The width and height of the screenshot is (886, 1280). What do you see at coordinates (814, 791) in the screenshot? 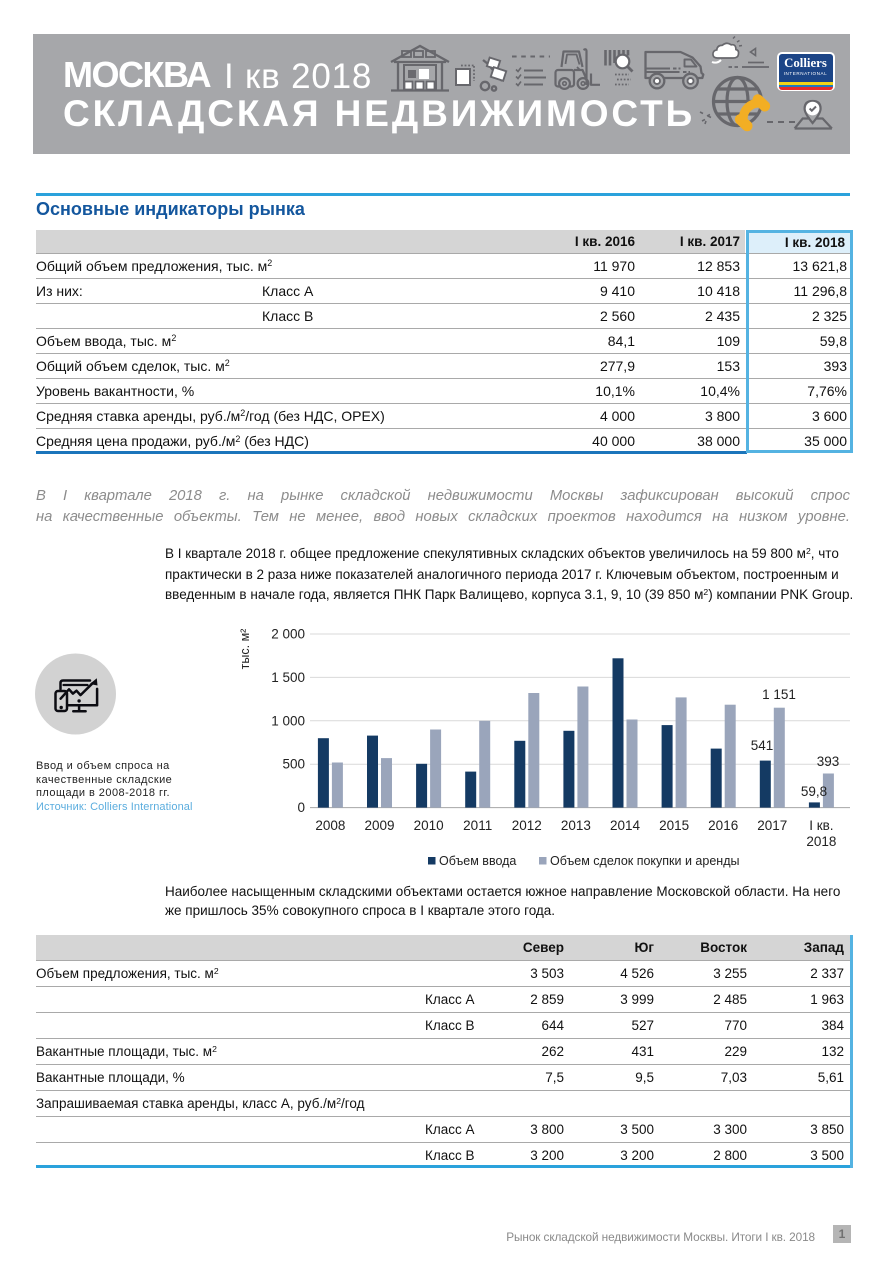
I see `svg-text: 59,8` at bounding box center [814, 791].